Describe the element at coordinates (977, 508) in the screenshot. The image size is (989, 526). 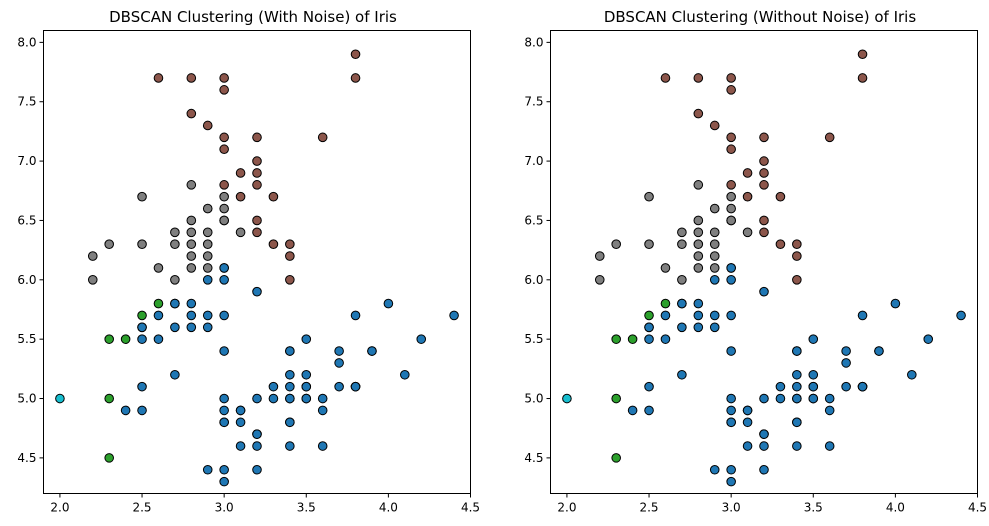
I see `x-tick-label: 4.5` at that location.